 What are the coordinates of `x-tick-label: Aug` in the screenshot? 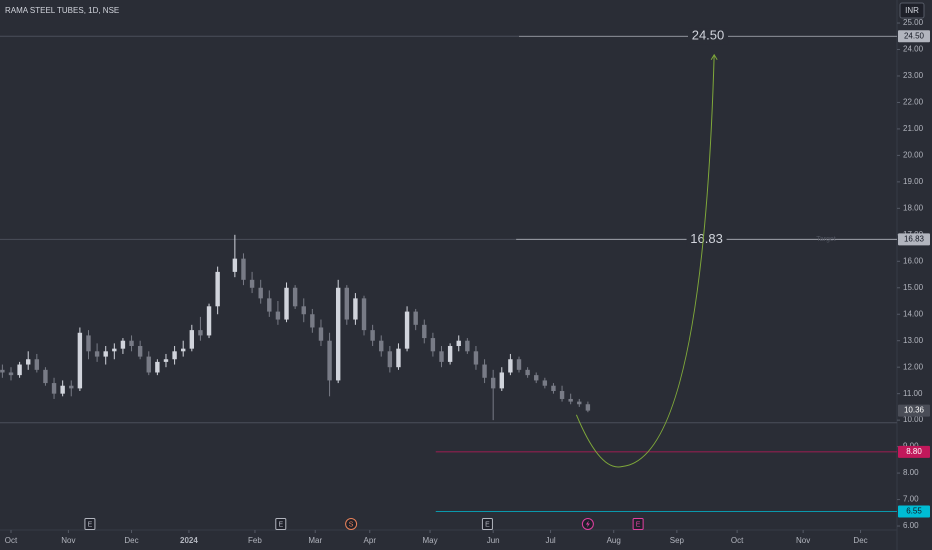 It's located at (614, 540).